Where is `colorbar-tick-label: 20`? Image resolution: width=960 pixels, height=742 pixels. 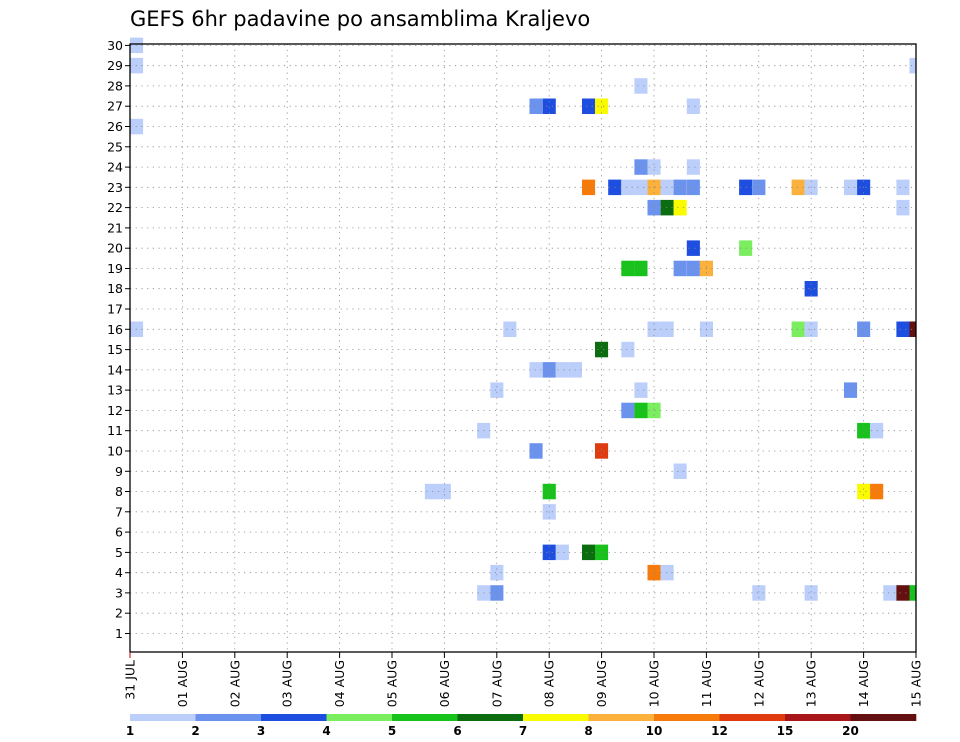
colorbar-tick-label: 20 is located at coordinates (850, 731).